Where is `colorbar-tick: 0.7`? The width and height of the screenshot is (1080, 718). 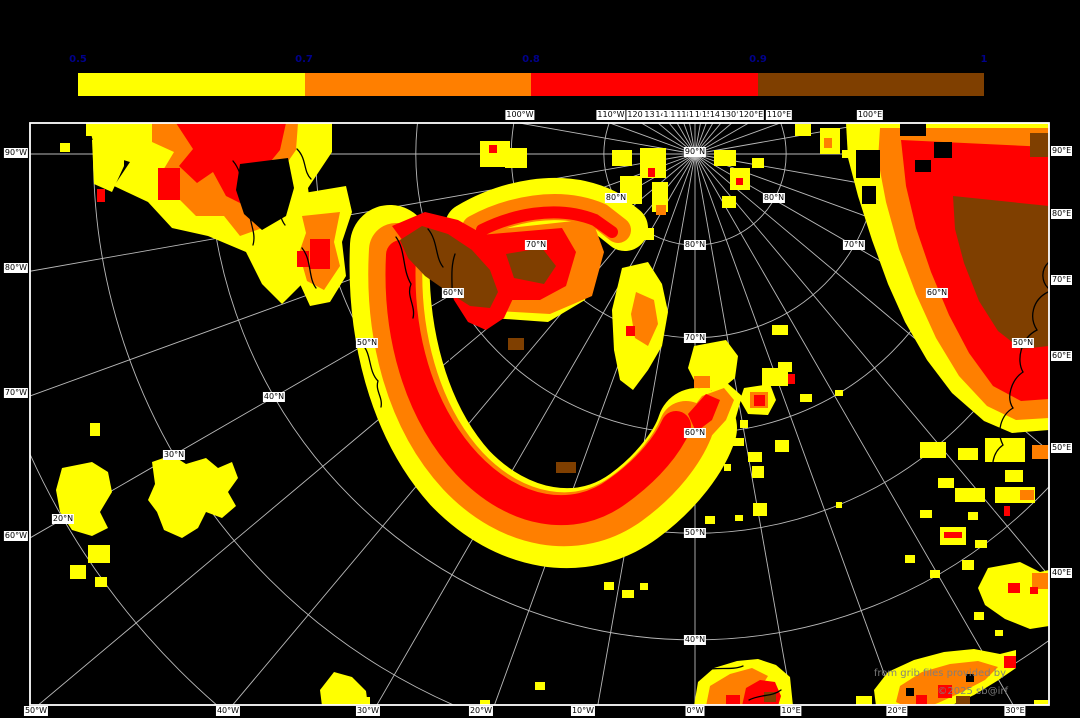 colorbar-tick: 0.7 is located at coordinates (304, 59).